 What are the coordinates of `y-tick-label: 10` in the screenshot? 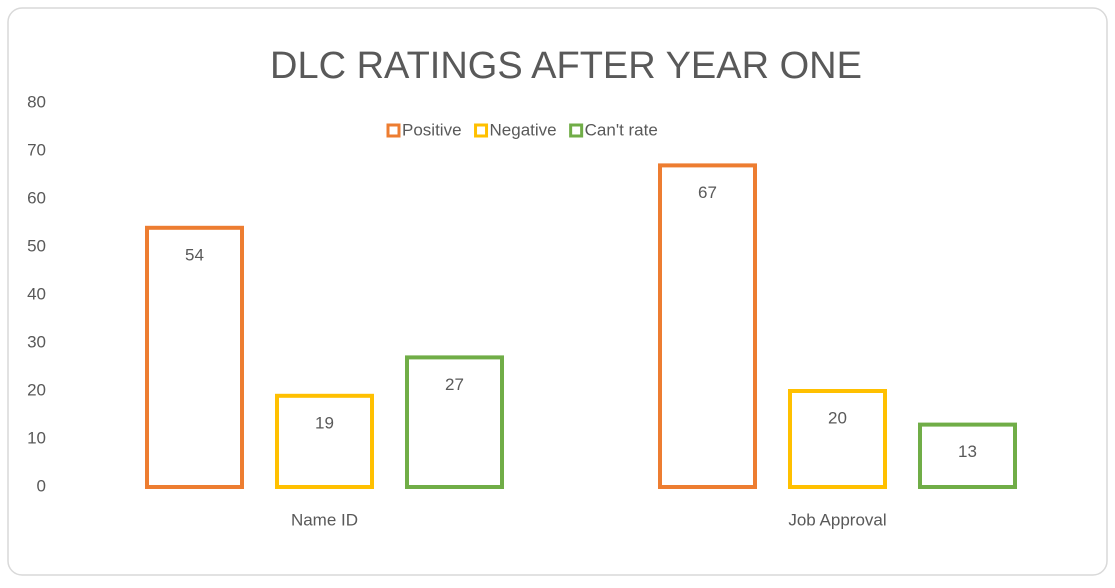 It's located at (36, 437).